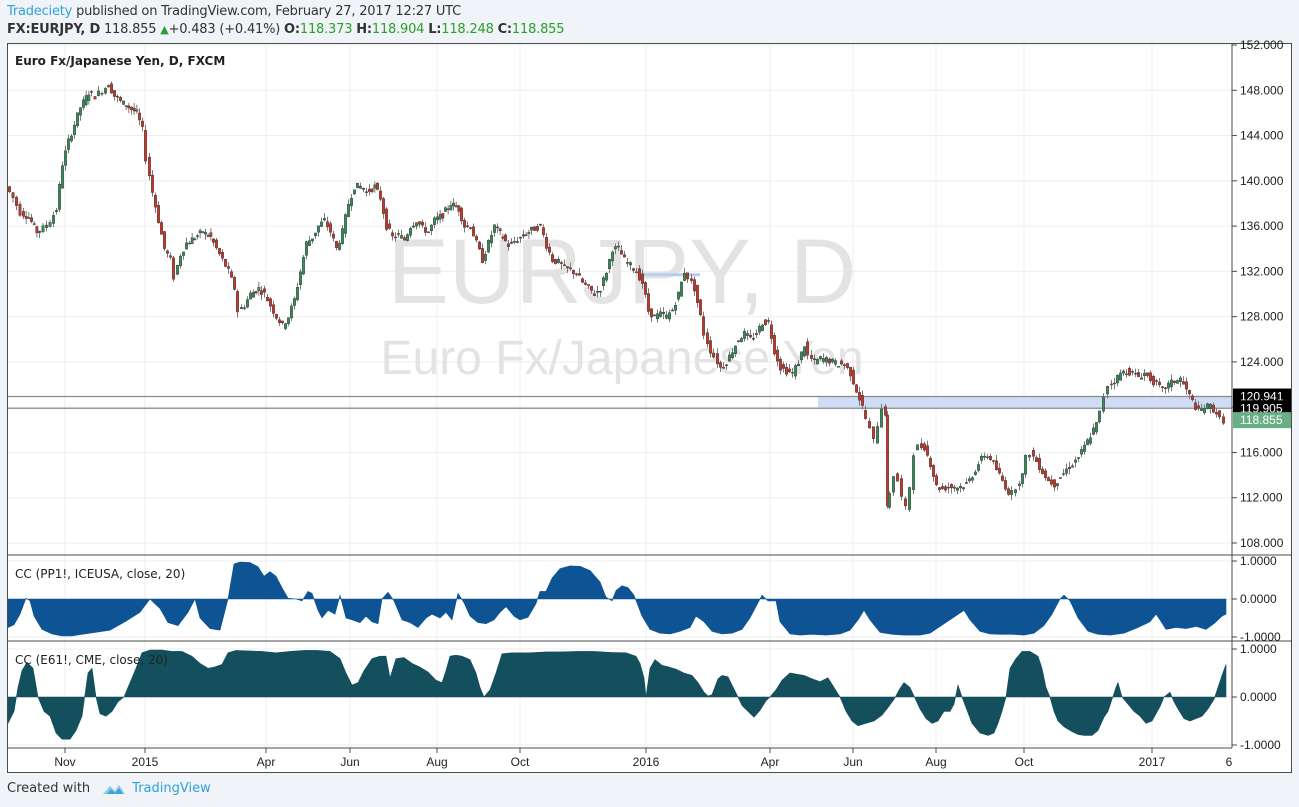  I want to click on y-tick-label: 124.000, so click(1262, 362).